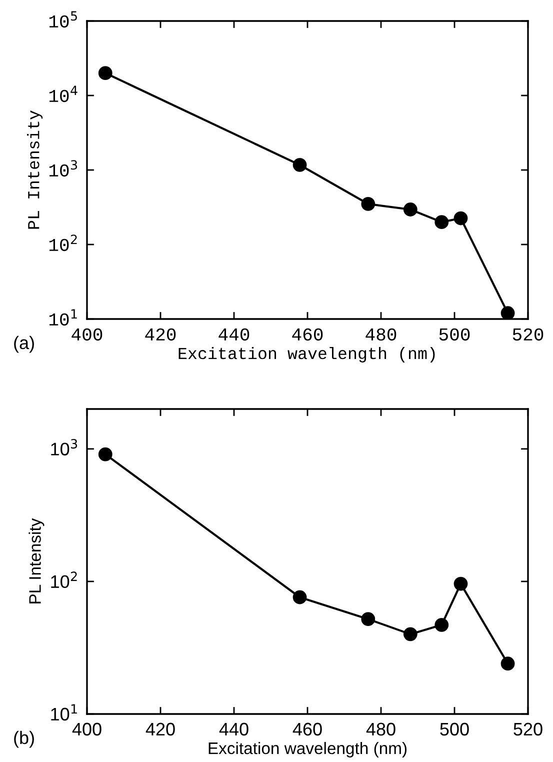 The image size is (553, 762). What do you see at coordinates (63, 19) in the screenshot?
I see `y-tick-label: 10$^{5}$` at bounding box center [63, 19].